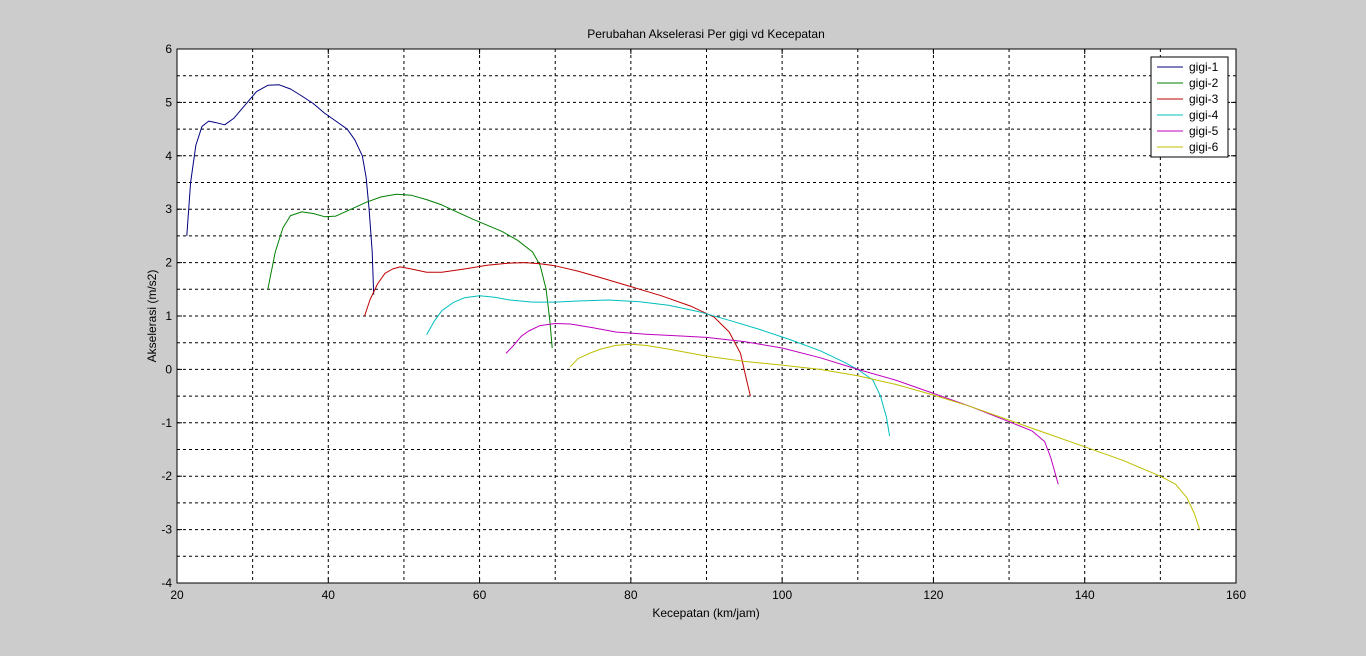 The width and height of the screenshot is (1366, 656). Describe the element at coordinates (480, 595) in the screenshot. I see `x-tick-label: 60` at that location.